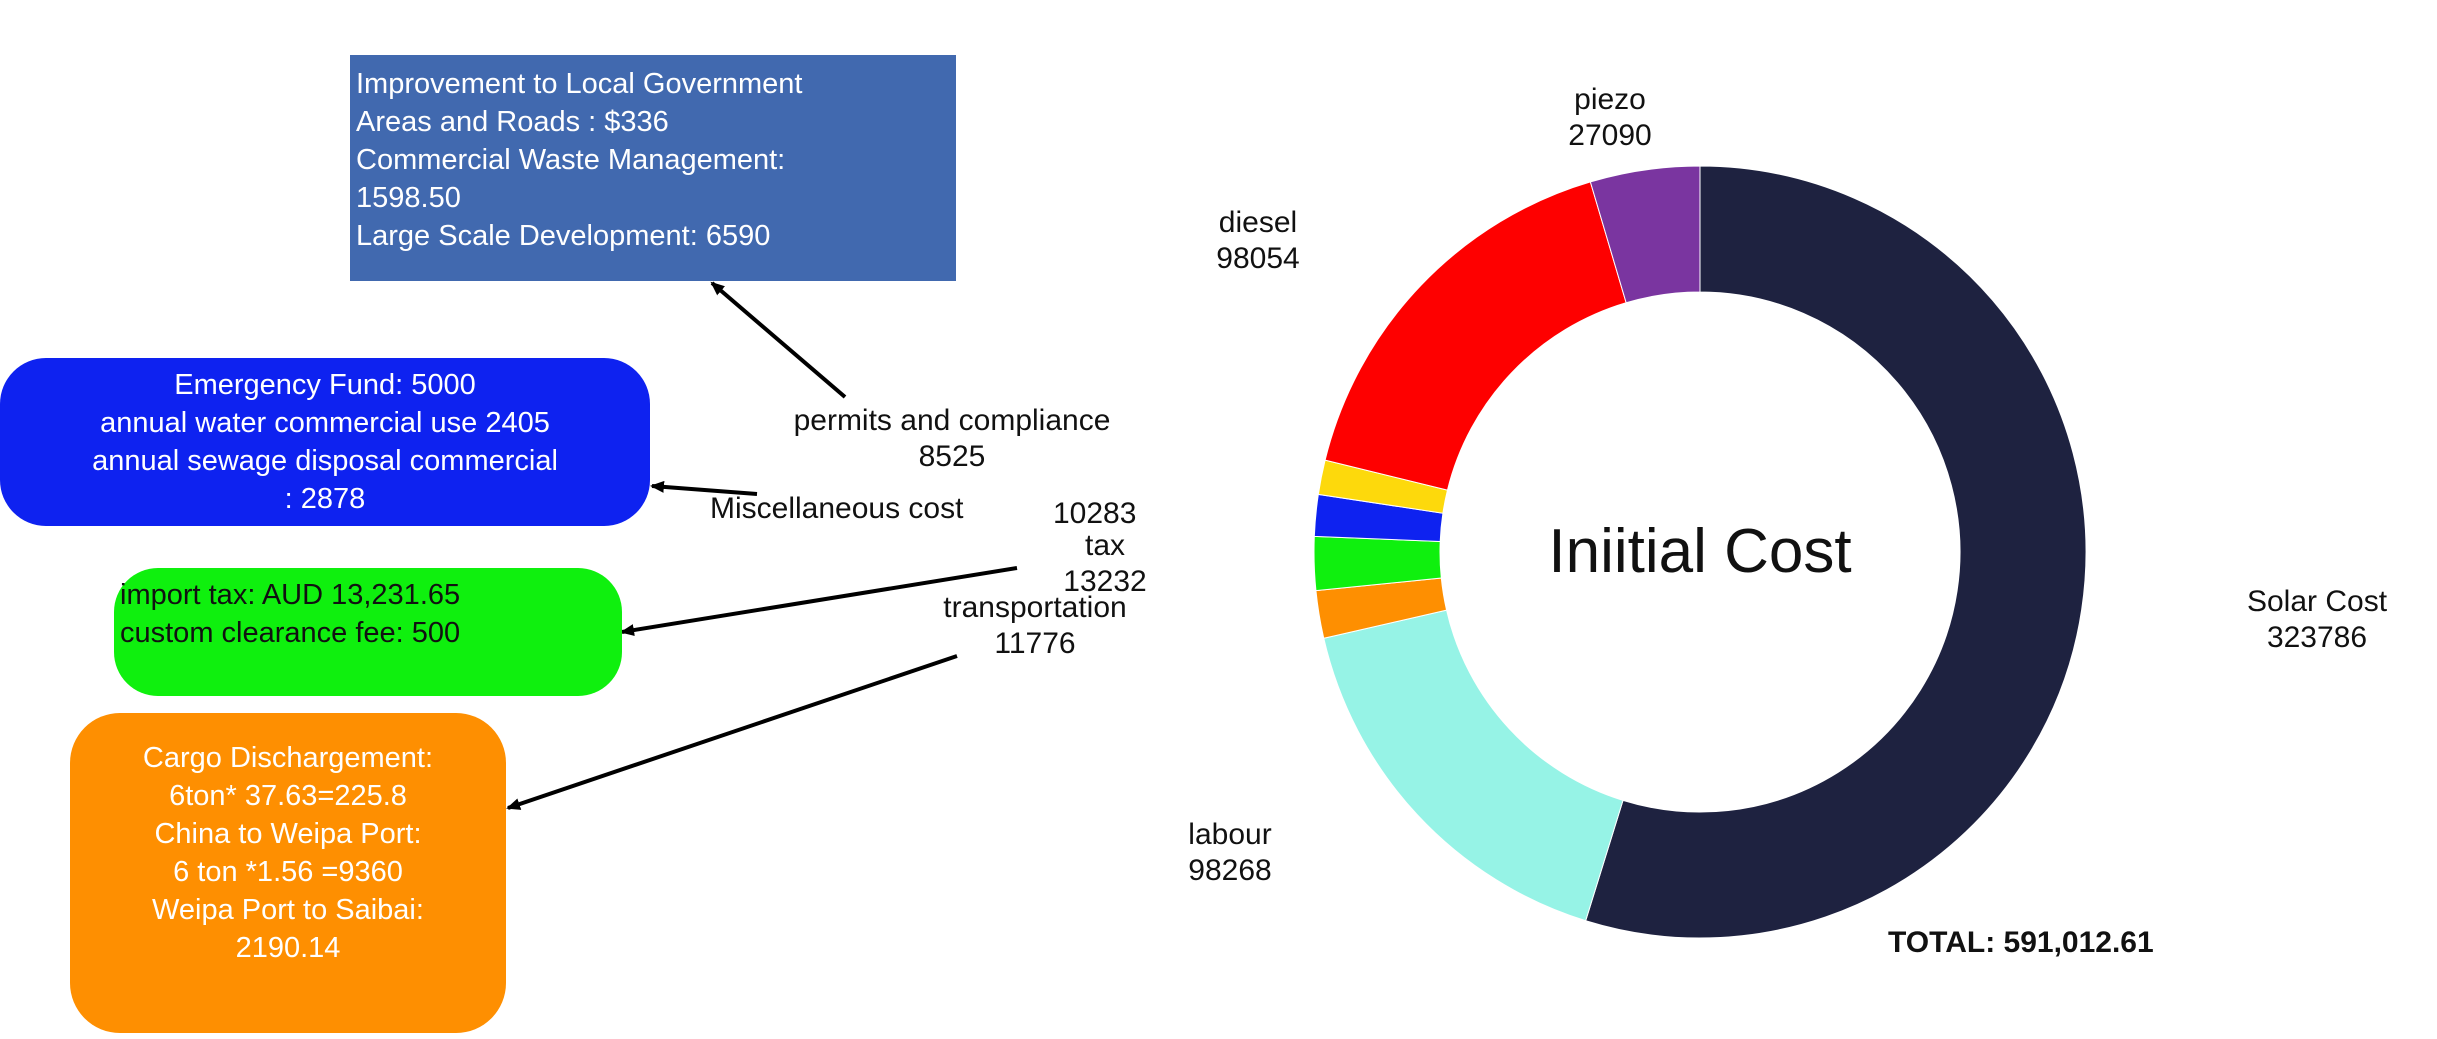 The width and height of the screenshot is (2437, 1039). Describe the element at coordinates (512, 122) in the screenshot. I see `permits-line: Areas and Roads : $336` at that location.